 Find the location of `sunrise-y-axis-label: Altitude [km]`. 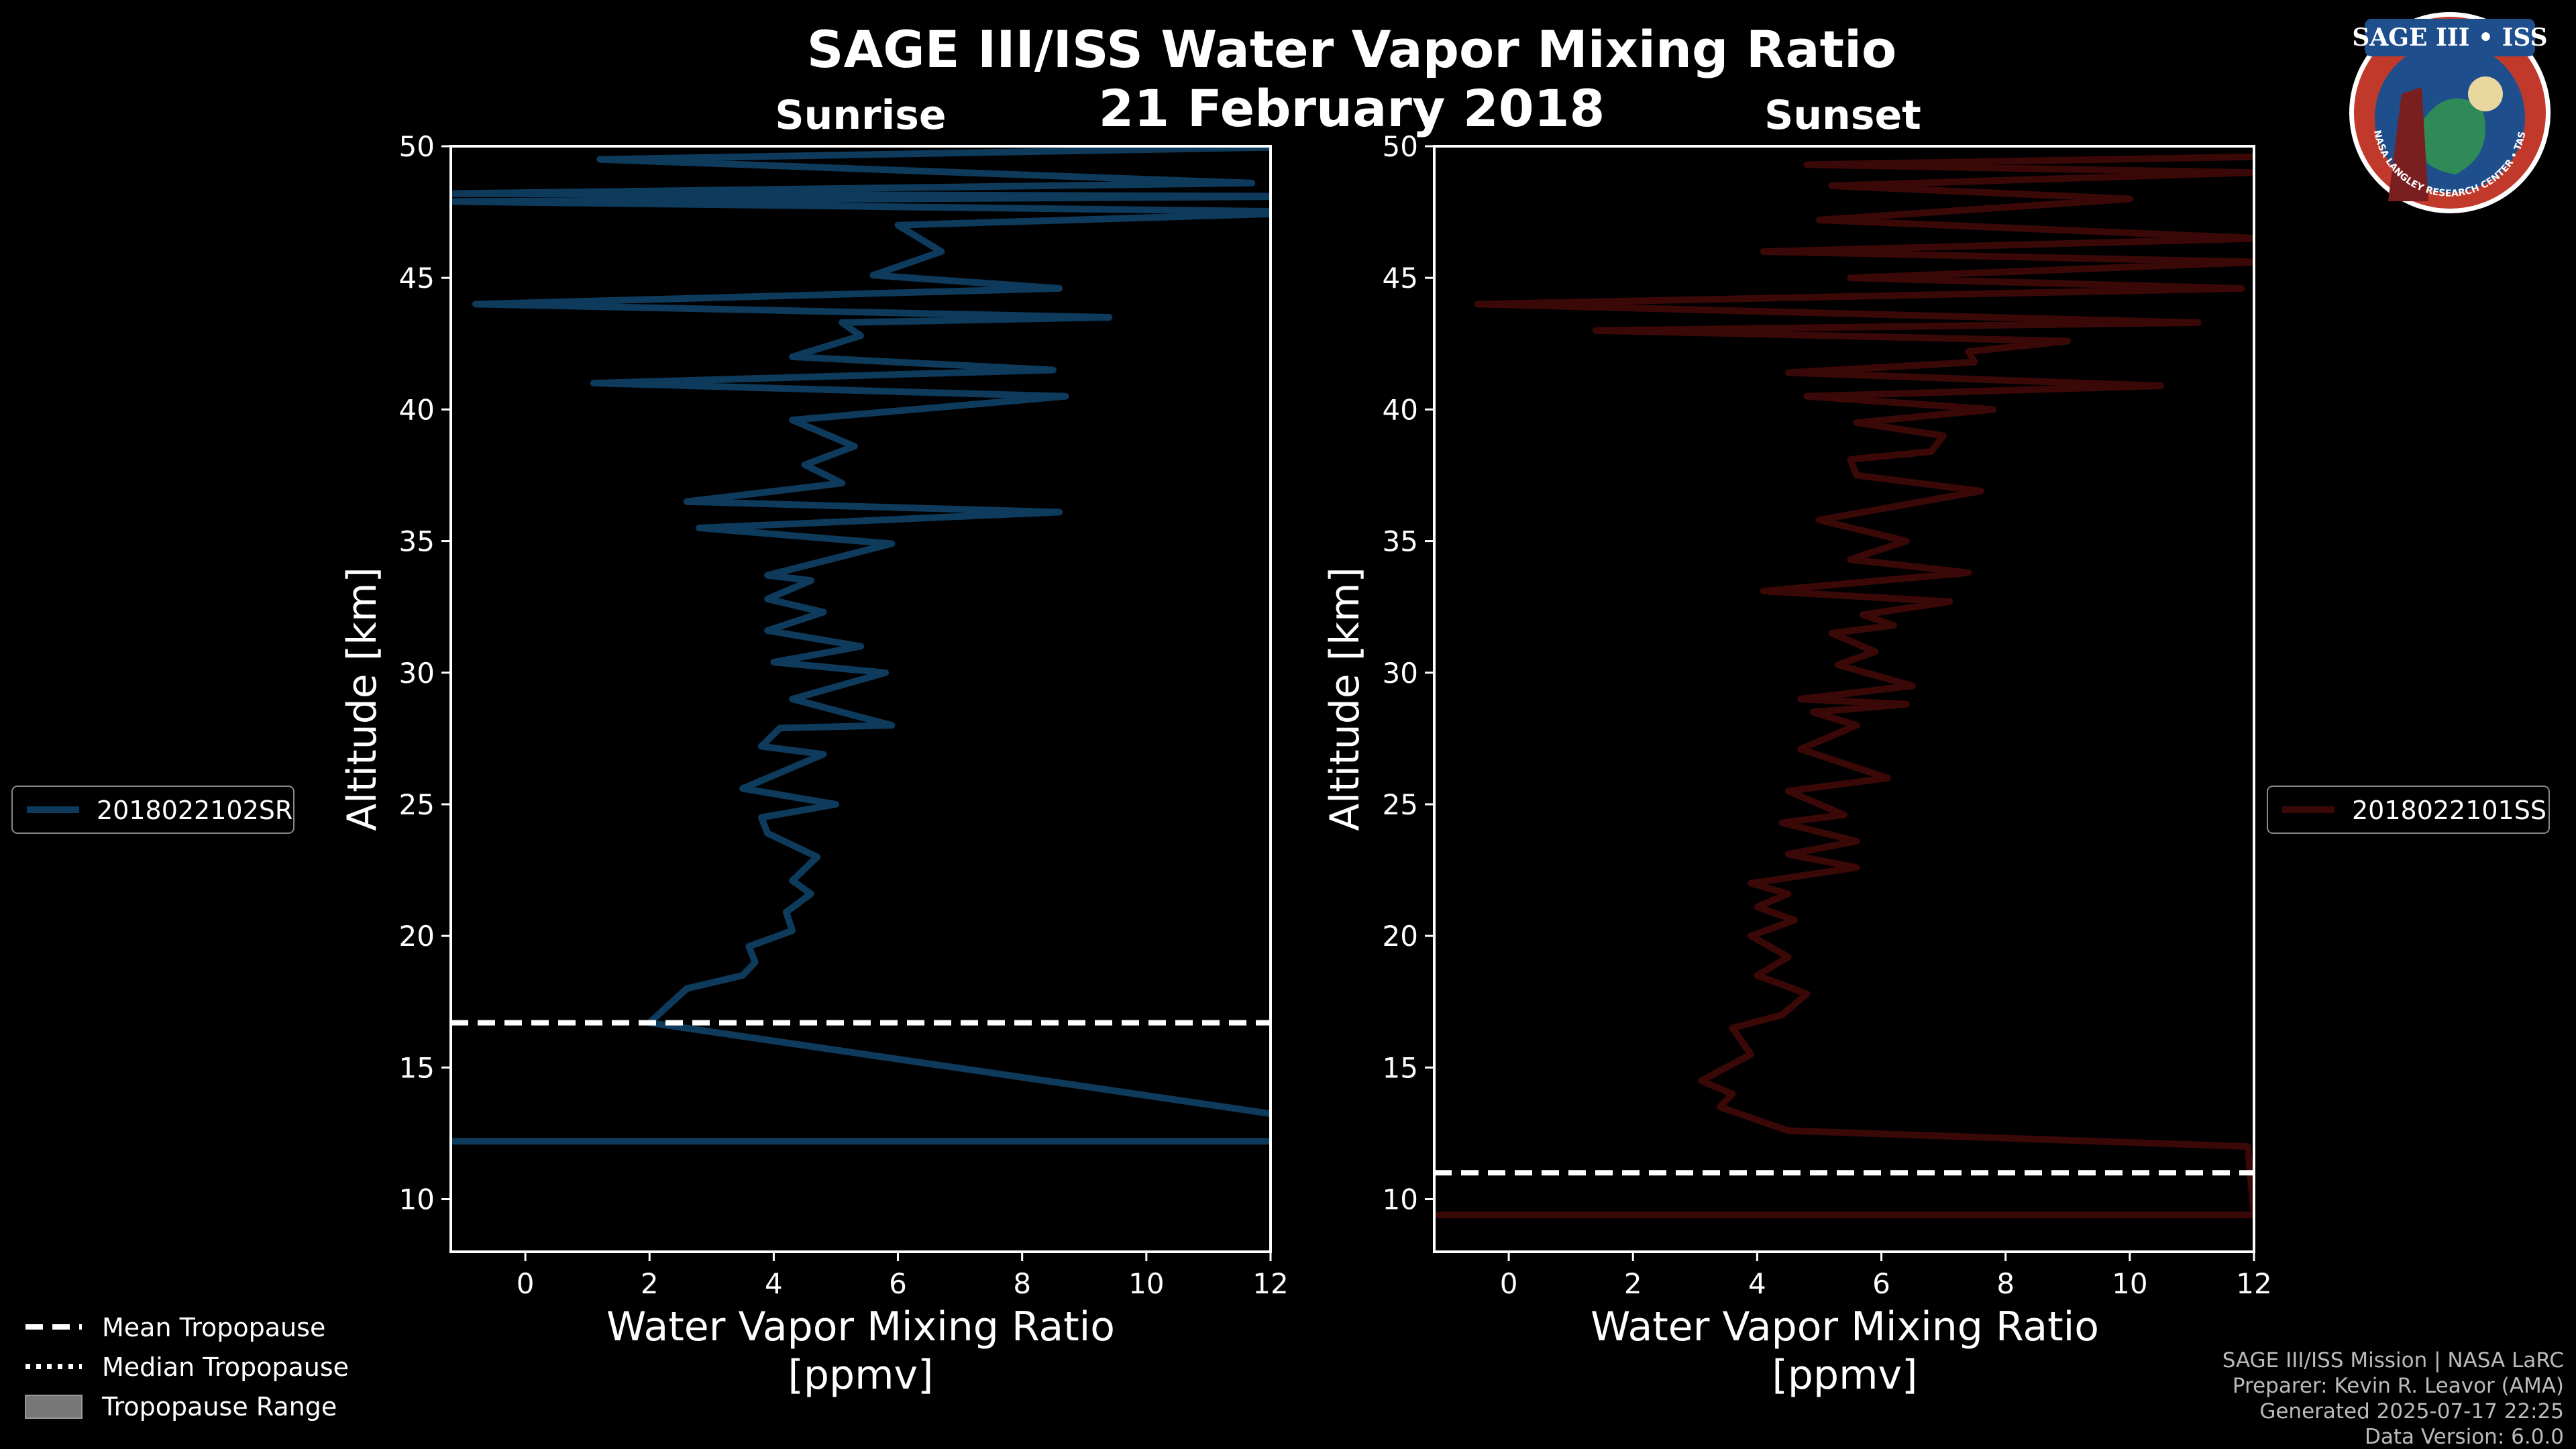

sunrise-y-axis-label: Altitude [km] is located at coordinates (362, 699).